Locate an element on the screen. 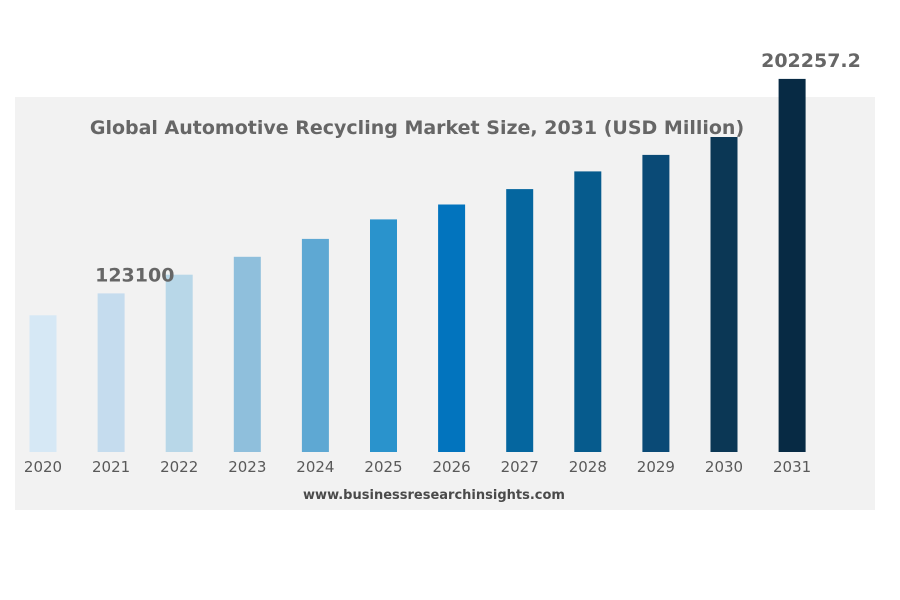  bar-2022 is located at coordinates (179, 363).